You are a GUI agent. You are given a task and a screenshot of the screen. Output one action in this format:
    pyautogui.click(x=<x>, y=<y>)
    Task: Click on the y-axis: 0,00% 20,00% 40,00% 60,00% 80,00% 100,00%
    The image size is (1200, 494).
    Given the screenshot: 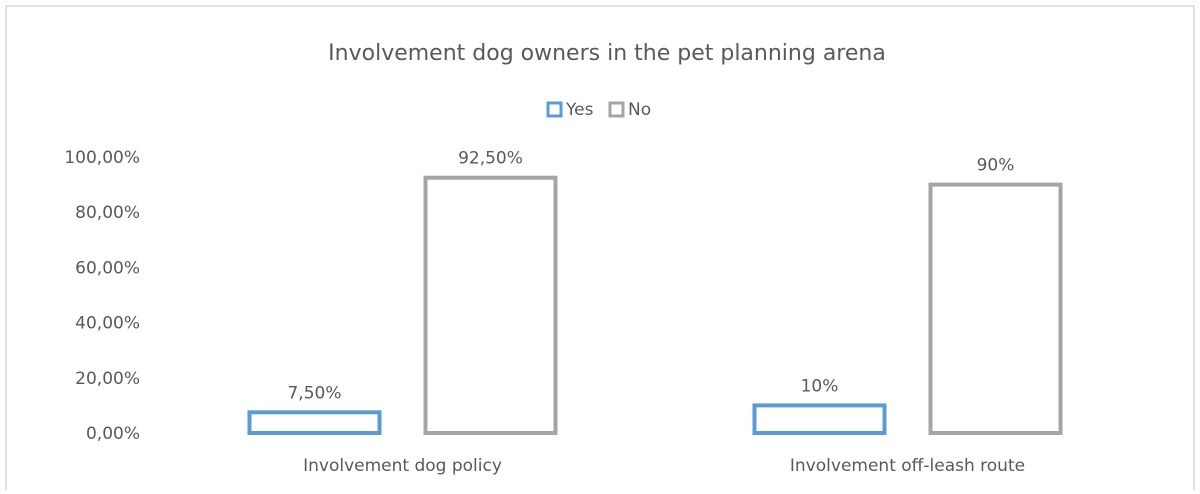 What is the action you would take?
    pyautogui.click(x=102, y=296)
    